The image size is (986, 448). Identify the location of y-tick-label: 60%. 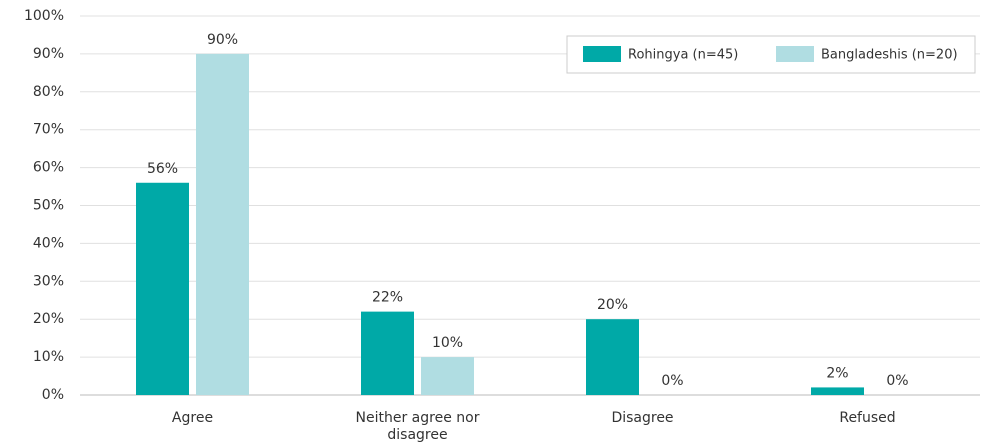
(48, 168).